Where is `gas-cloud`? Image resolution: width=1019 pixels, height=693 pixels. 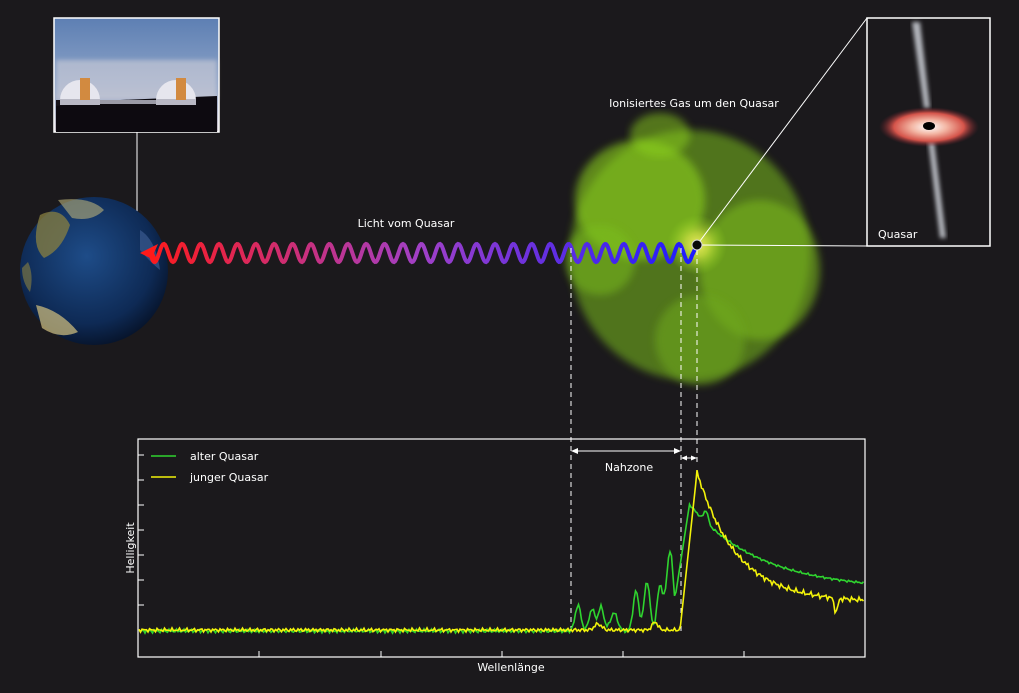 gas-cloud is located at coordinates (692, 249).